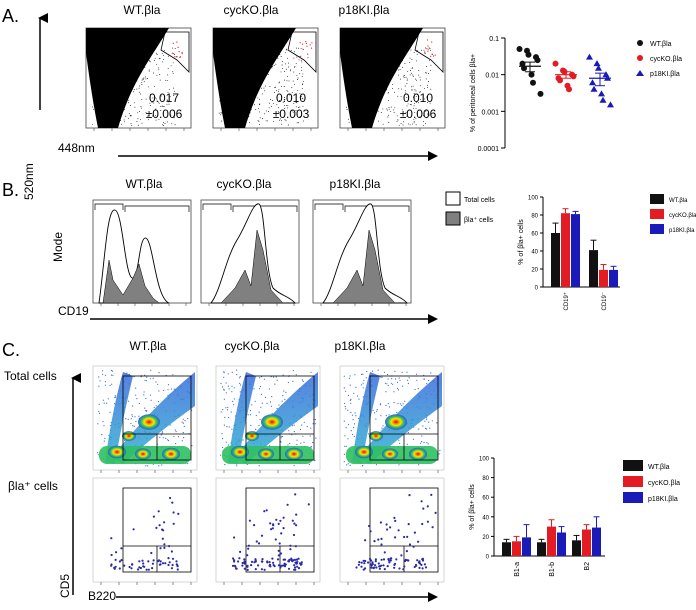 Image resolution: width=696 pixels, height=610 pixels. I want to click on gate-percent: 0.017, so click(164, 98).